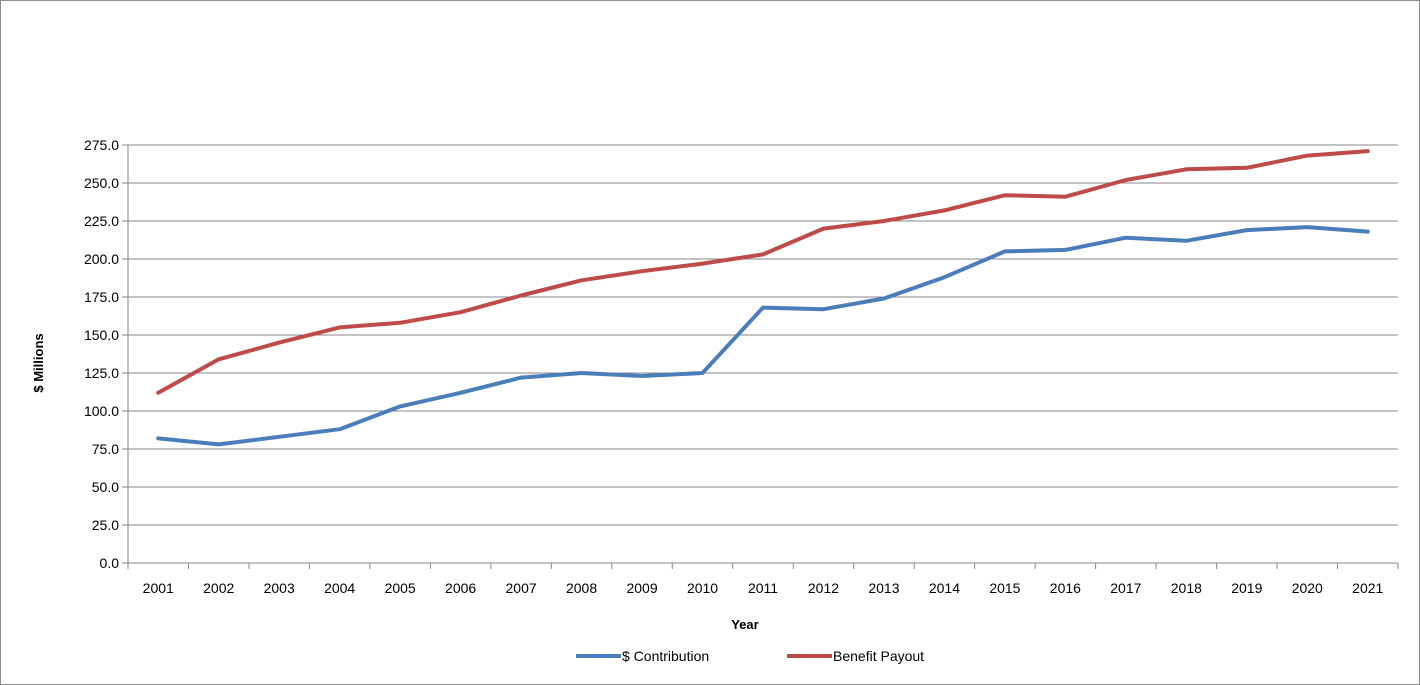 Image resolution: width=1420 pixels, height=685 pixels. What do you see at coordinates (1125, 588) in the screenshot?
I see `x-tick-label: 2017` at bounding box center [1125, 588].